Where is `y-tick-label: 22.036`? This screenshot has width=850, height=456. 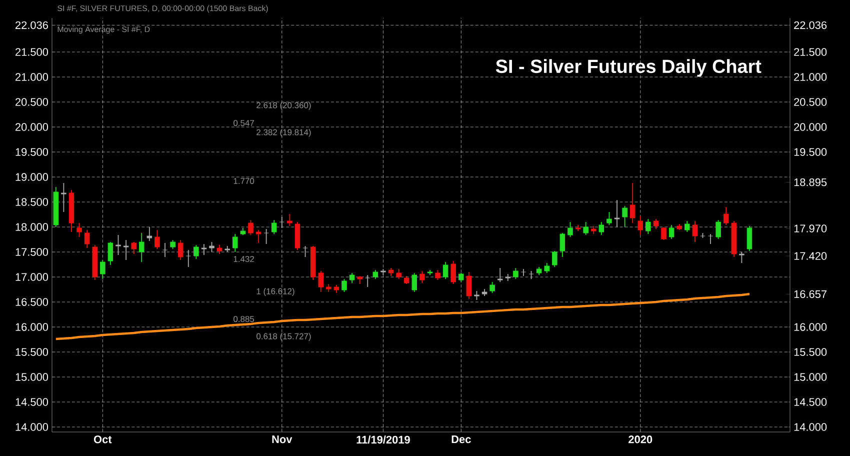 y-tick-label: 22.036 is located at coordinates (32, 25).